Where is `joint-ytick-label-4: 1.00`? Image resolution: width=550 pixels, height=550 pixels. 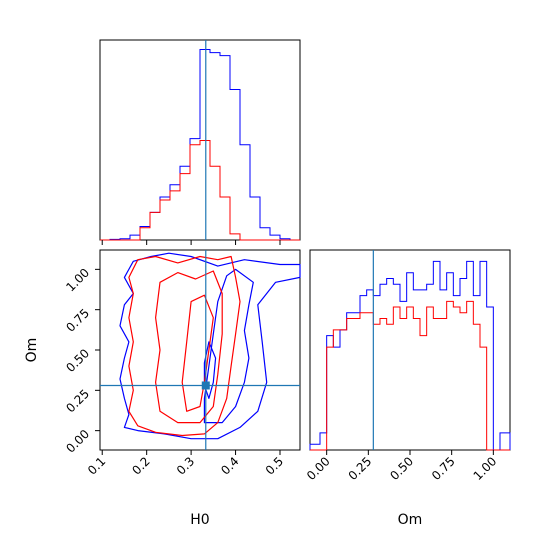 joint-ytick-label-4: 1.00 is located at coordinates (77, 280).